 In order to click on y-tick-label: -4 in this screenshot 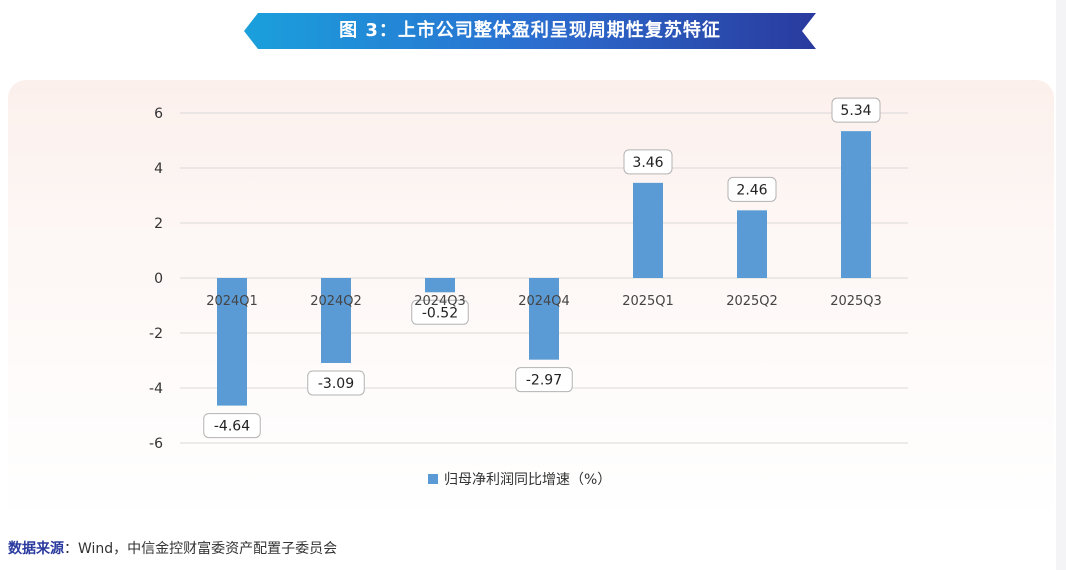, I will do `click(156, 389)`.